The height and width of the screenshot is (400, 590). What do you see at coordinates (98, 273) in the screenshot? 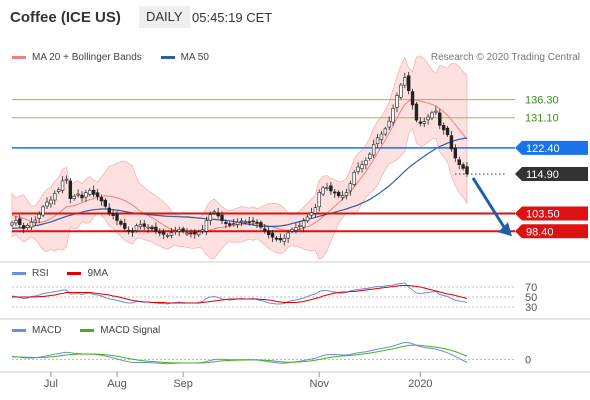
I see `legend-label-rsi-9ma: 9MA` at bounding box center [98, 273].